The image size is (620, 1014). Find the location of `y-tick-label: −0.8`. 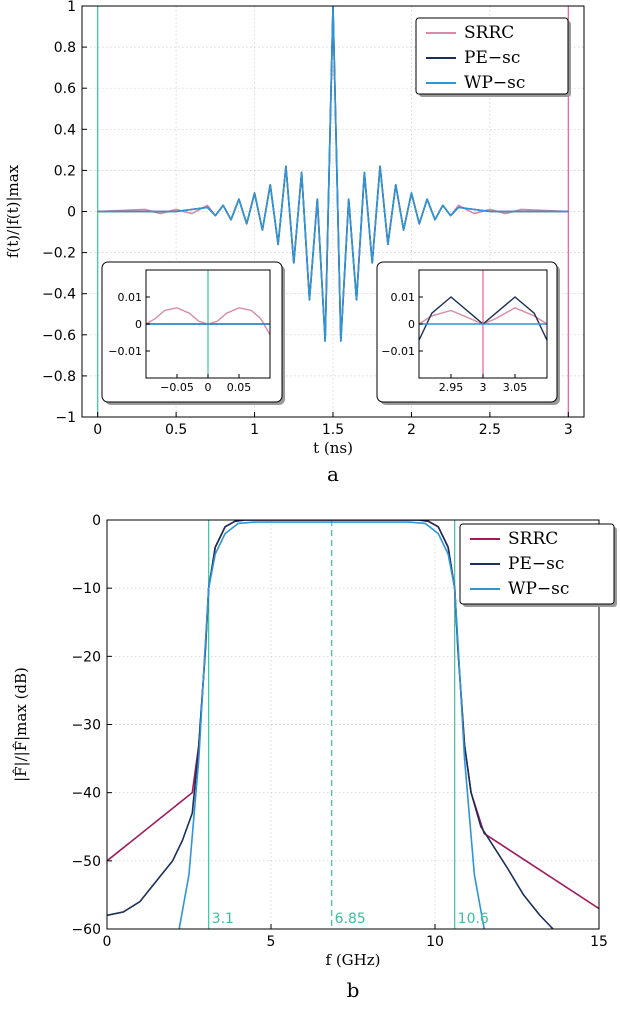

y-tick-label: −0.8 is located at coordinates (59, 377).